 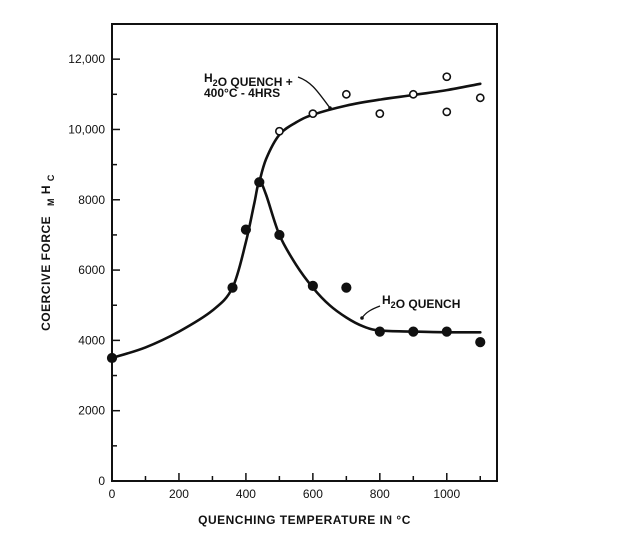 I want to click on x-tick-label: 200, so click(x=179, y=494).